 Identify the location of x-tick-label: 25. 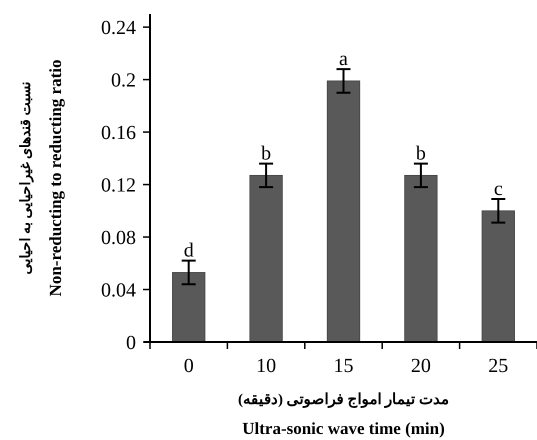
(498, 366).